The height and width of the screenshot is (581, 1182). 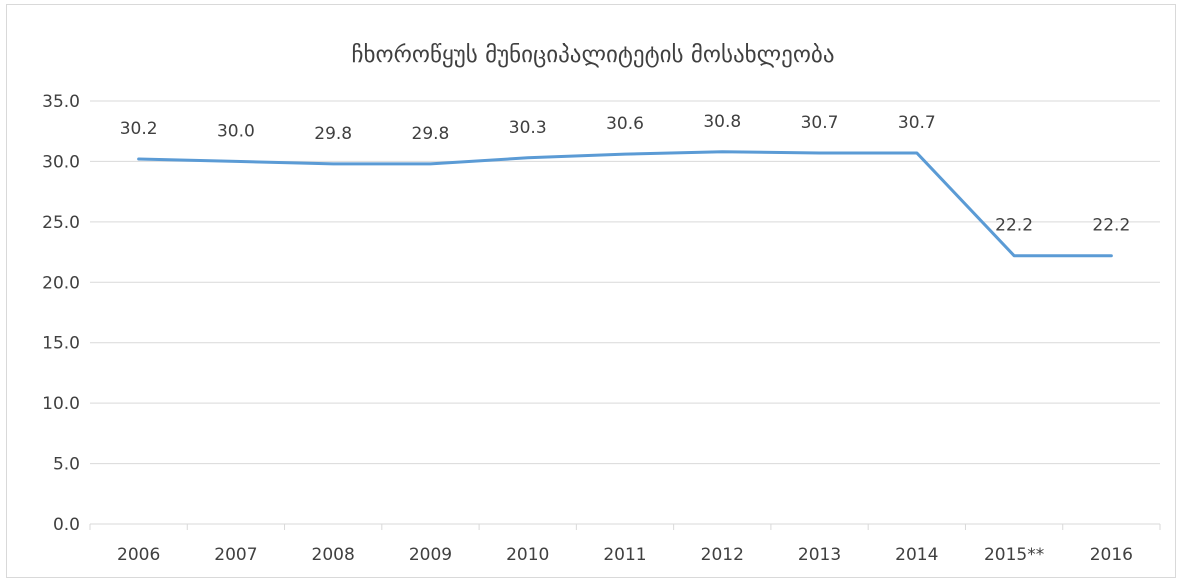 What do you see at coordinates (1014, 555) in the screenshot?
I see `x-tick-label: 2015**` at bounding box center [1014, 555].